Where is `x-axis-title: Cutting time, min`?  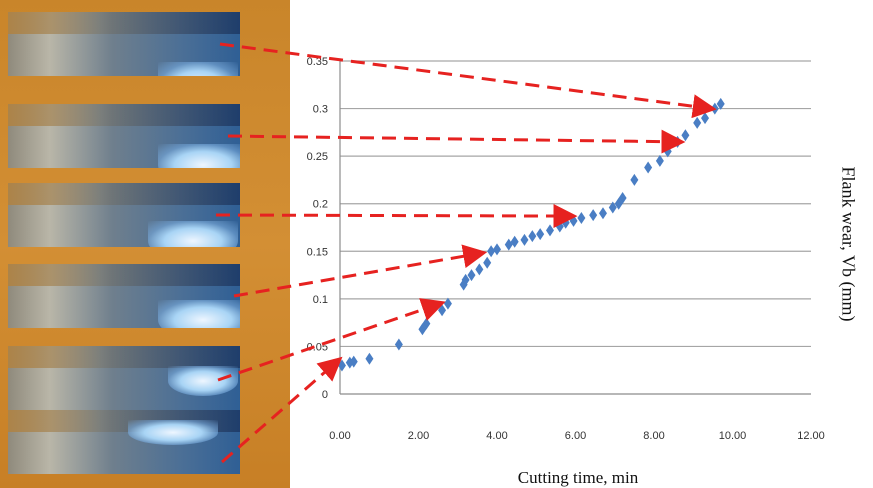
x-axis-title: Cutting time, min is located at coordinates (578, 477).